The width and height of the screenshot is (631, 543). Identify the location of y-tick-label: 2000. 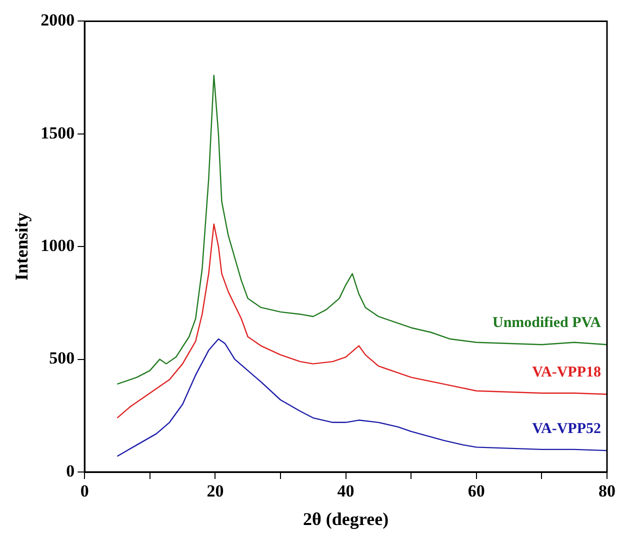
(57, 20).